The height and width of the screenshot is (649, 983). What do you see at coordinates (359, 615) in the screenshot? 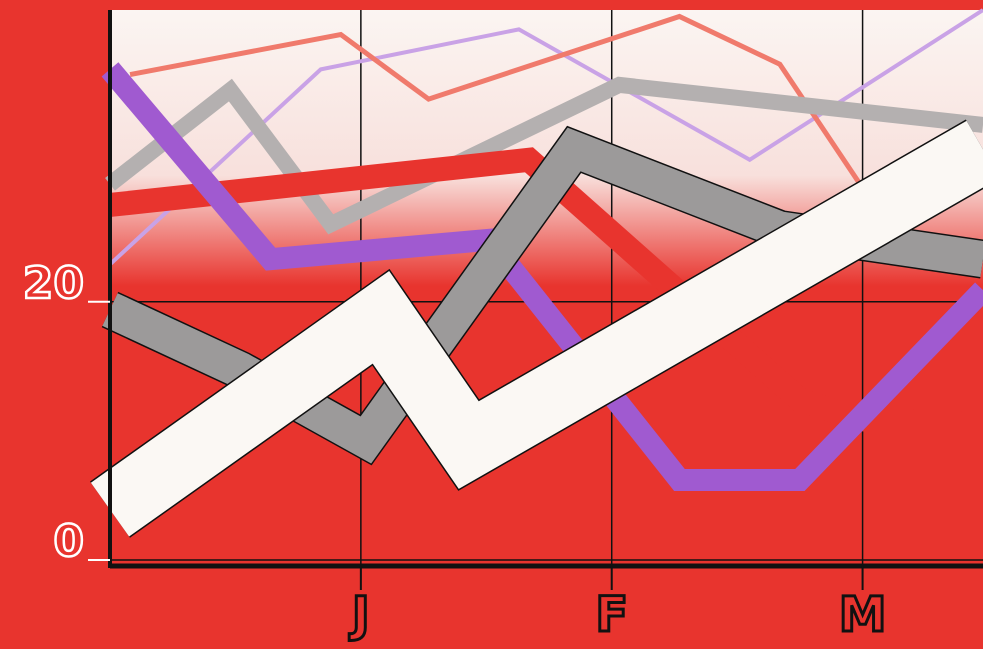
I see `x-tick-label: J` at bounding box center [359, 615].